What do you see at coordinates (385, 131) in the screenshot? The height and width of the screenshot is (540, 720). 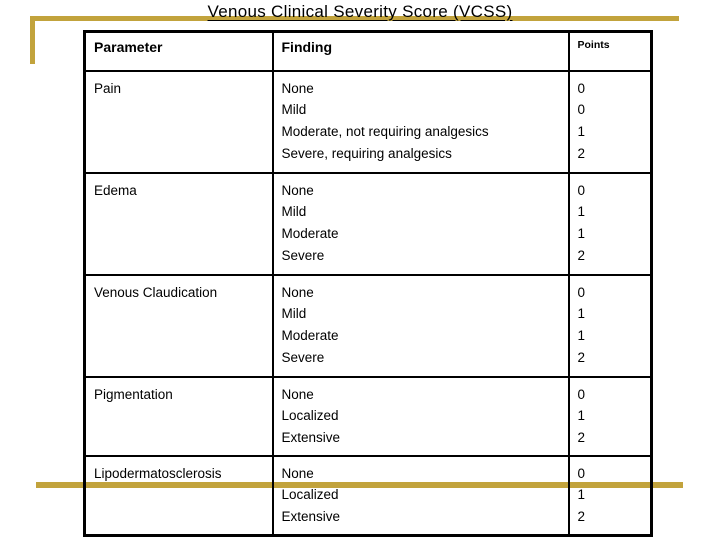 I see `finding-line: Moderate, not requiring analgesics` at bounding box center [385, 131].